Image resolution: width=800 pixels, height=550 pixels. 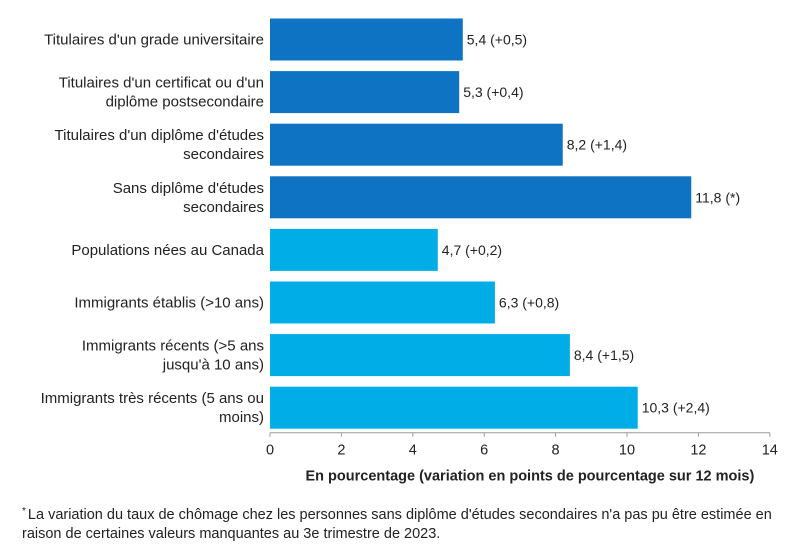 What do you see at coordinates (270, 451) in the screenshot?
I see `x-tick-label: 0` at bounding box center [270, 451].